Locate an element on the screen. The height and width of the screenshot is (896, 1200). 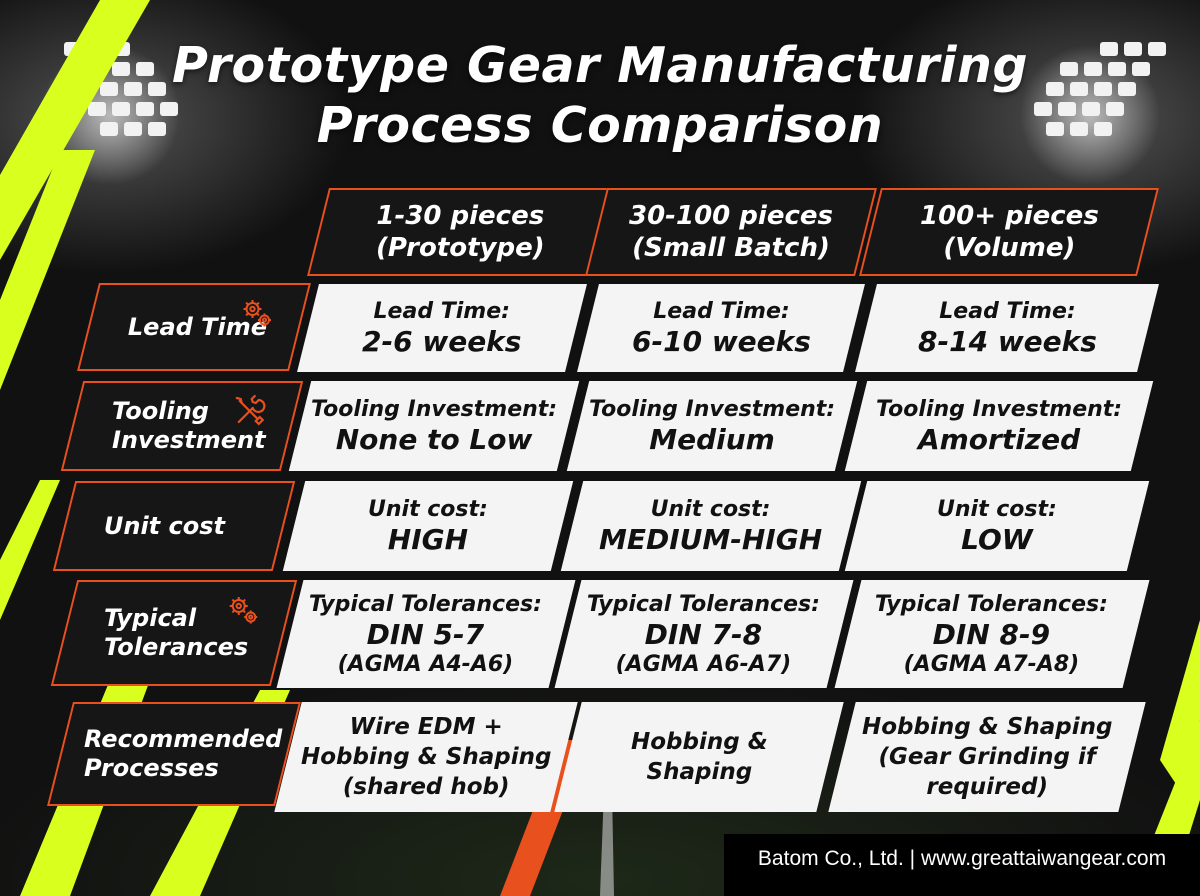
cell-value: LOW is located at coordinates (997, 539).